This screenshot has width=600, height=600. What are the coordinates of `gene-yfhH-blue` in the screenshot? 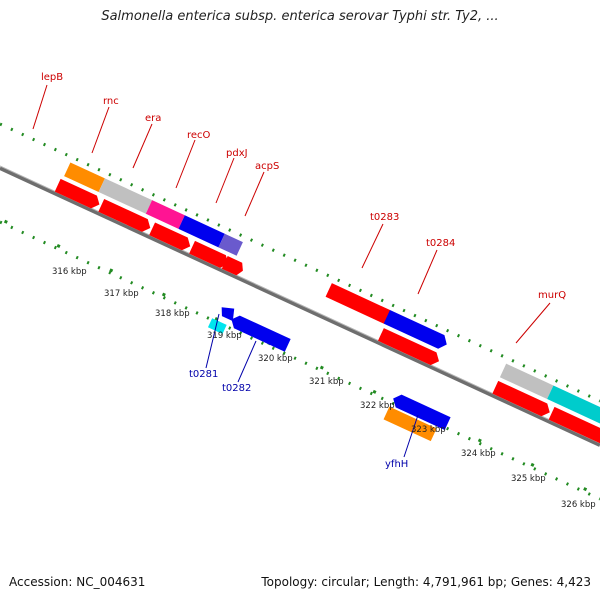 It's located at (422, 412).